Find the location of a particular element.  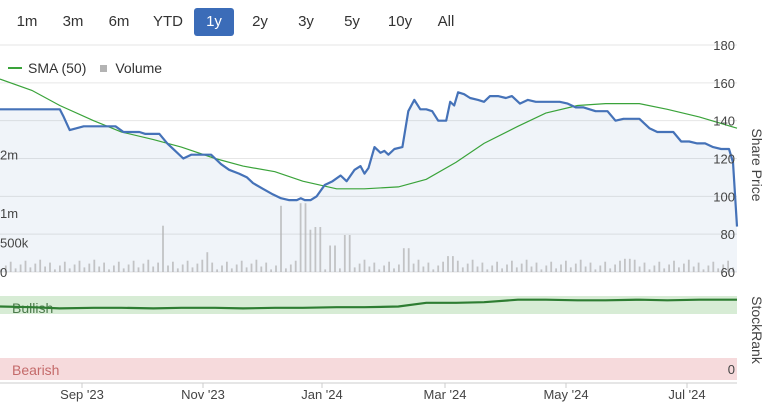

price-tick-label: 100 is located at coordinates (724, 196).